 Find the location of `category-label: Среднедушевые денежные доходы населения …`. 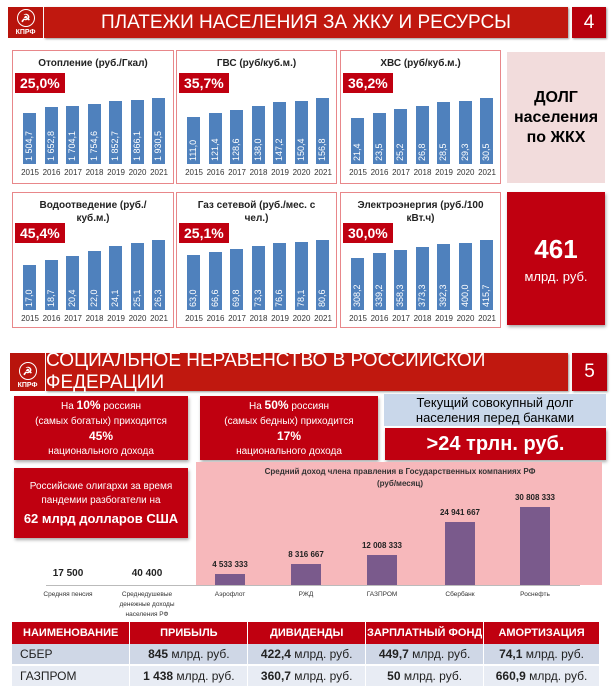

category-label: Среднедушевые денежные доходы населения … is located at coordinates (147, 604).